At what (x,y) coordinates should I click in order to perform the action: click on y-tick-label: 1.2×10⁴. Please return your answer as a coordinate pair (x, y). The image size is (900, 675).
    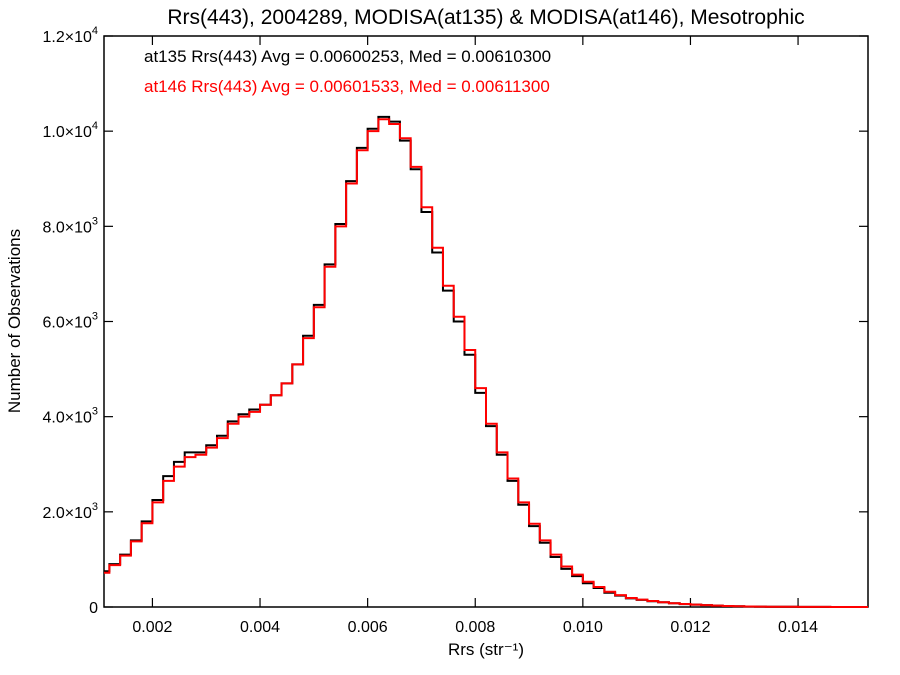
    Looking at the image, I should click on (70, 35).